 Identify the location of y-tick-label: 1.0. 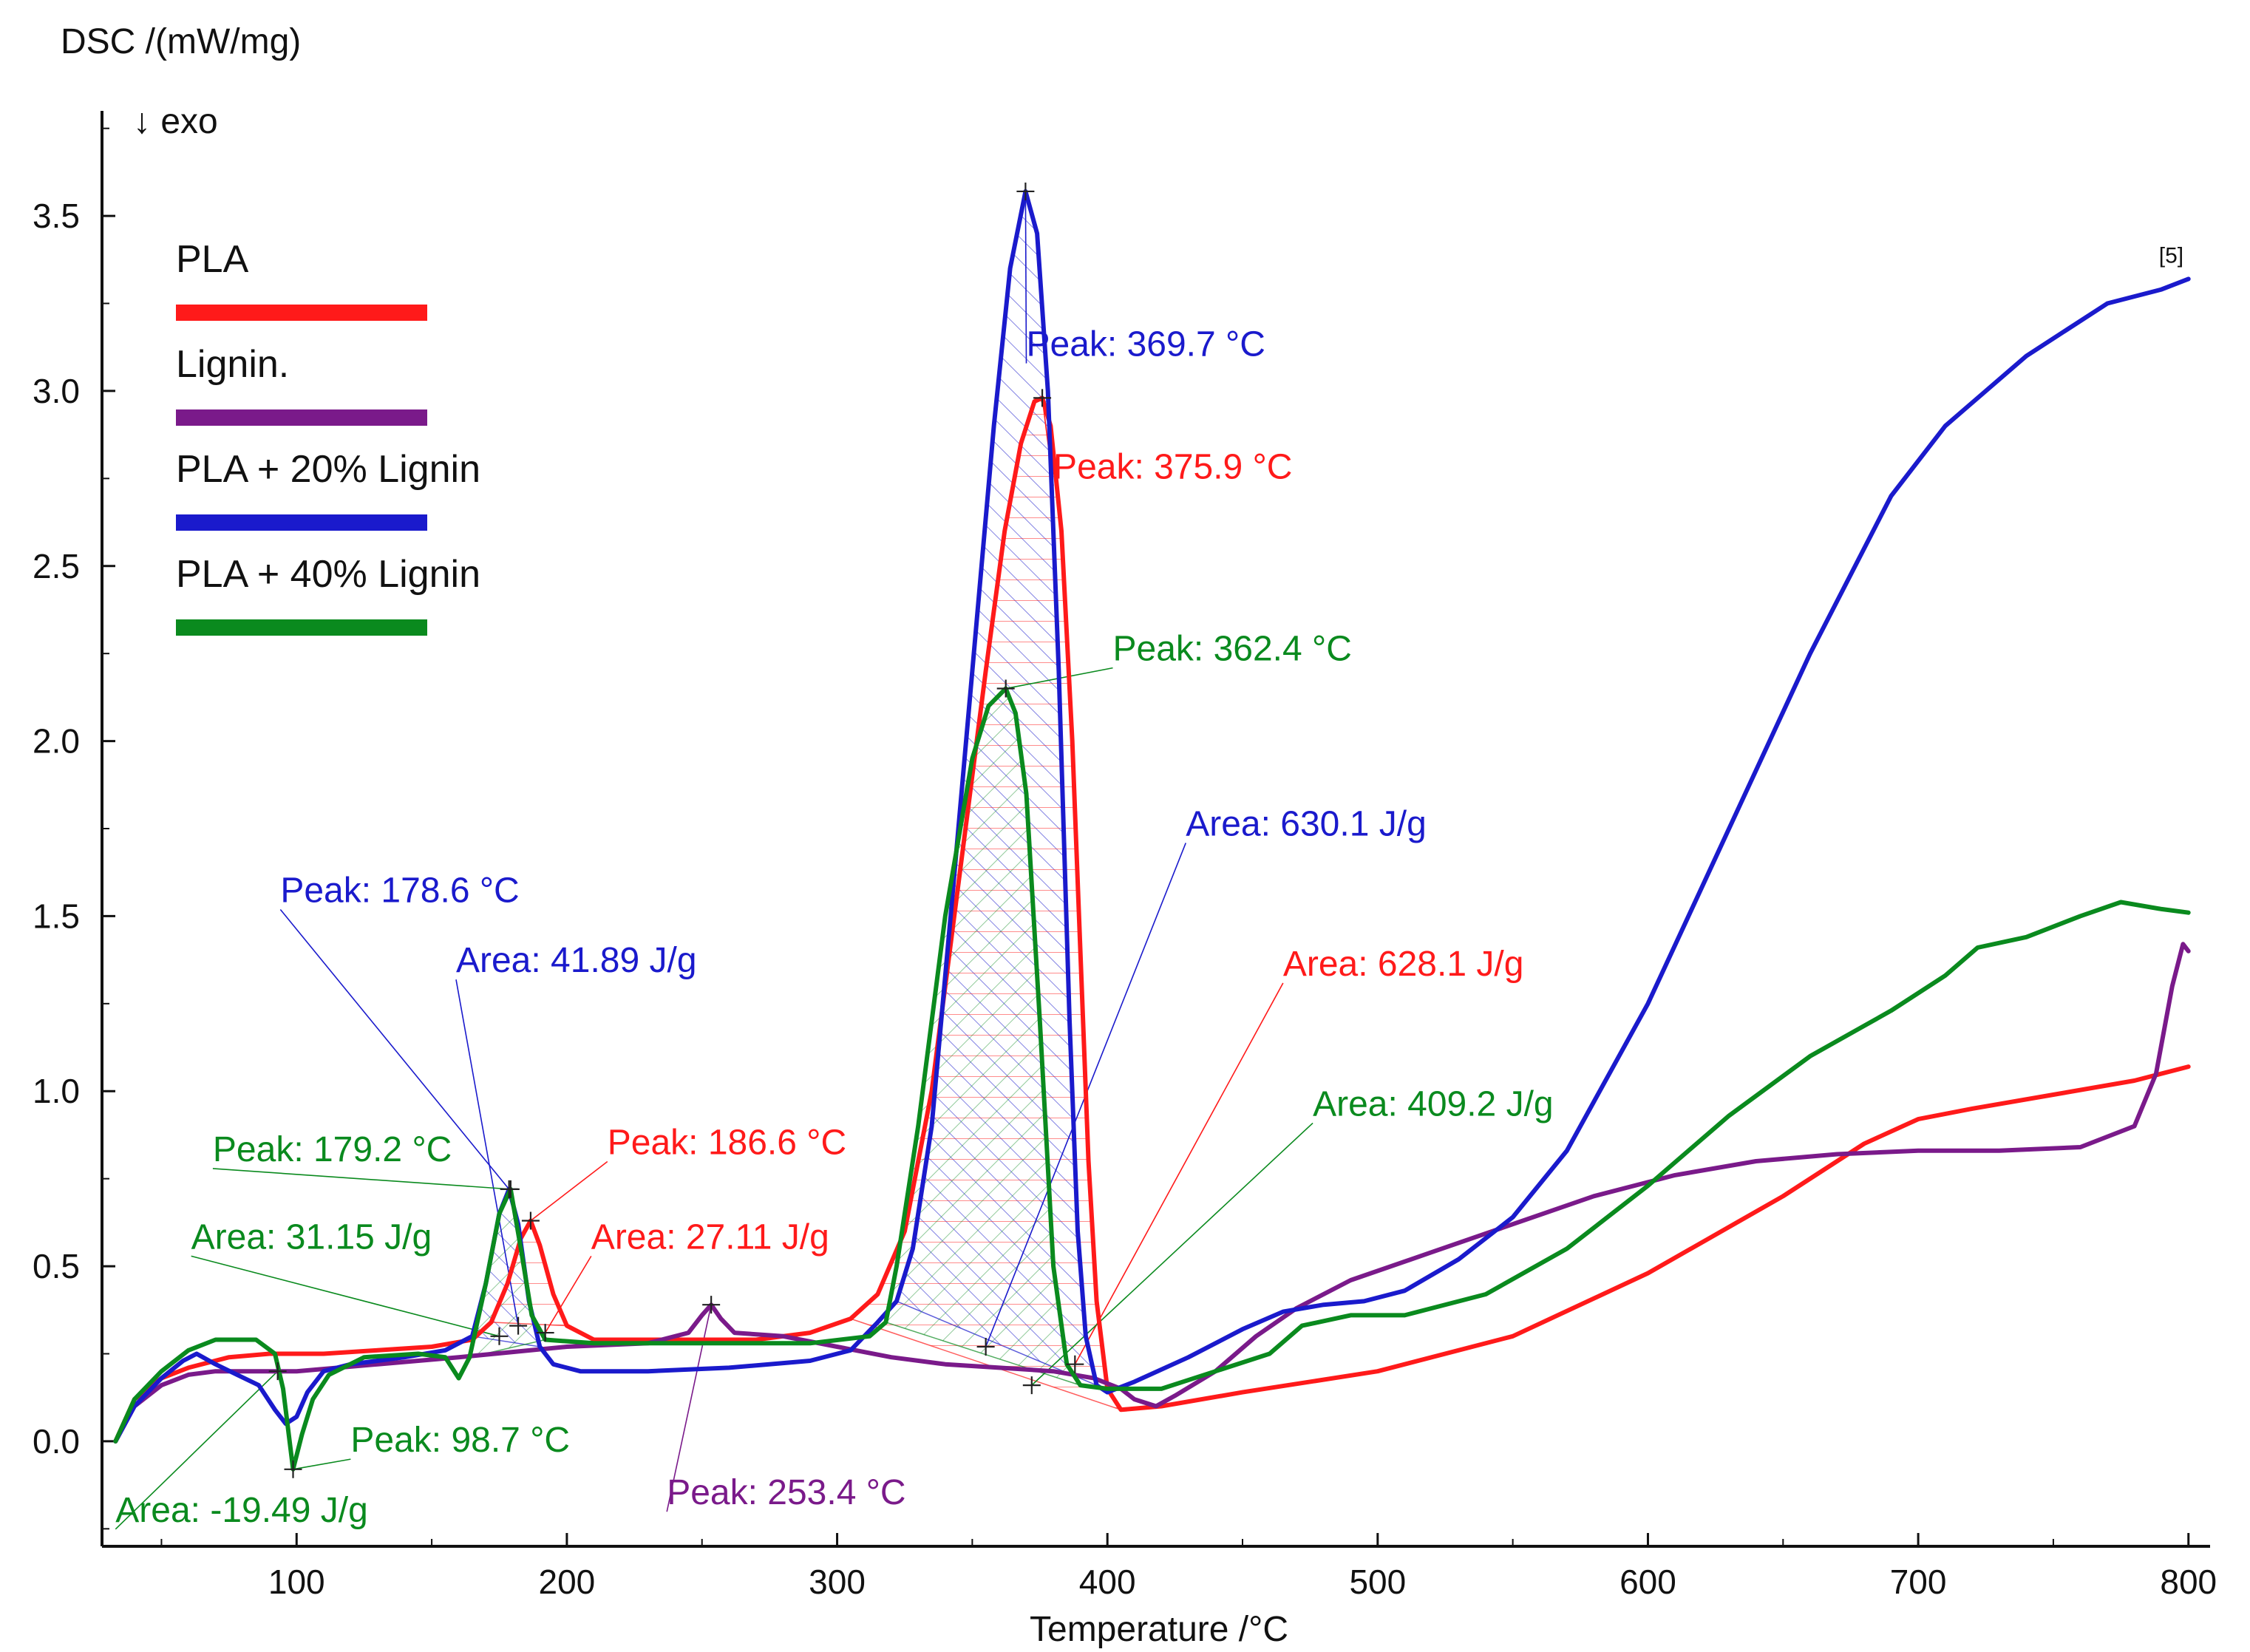
(56, 1091).